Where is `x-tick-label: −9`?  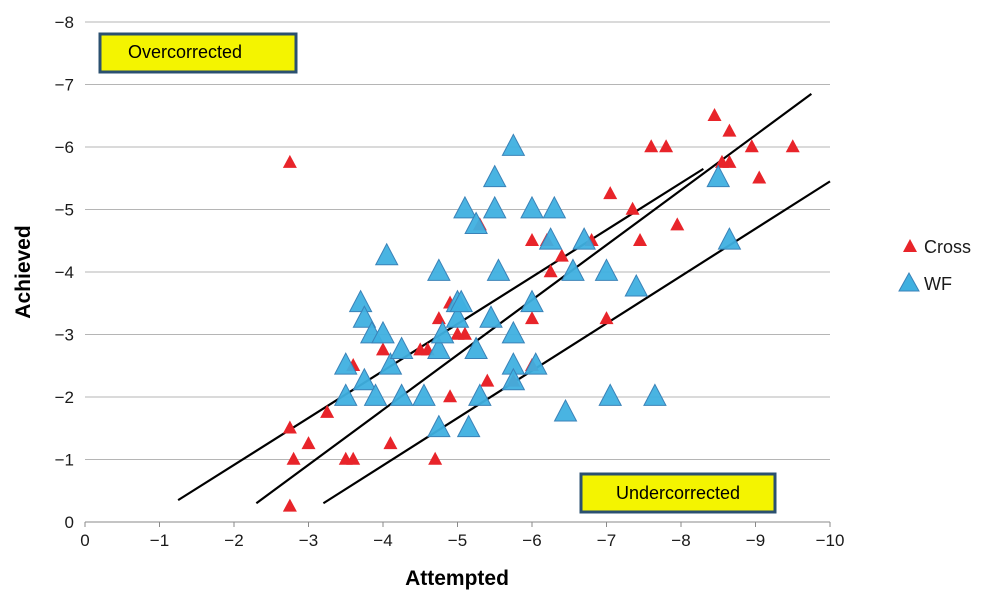
x-tick-label: −9 is located at coordinates (755, 540).